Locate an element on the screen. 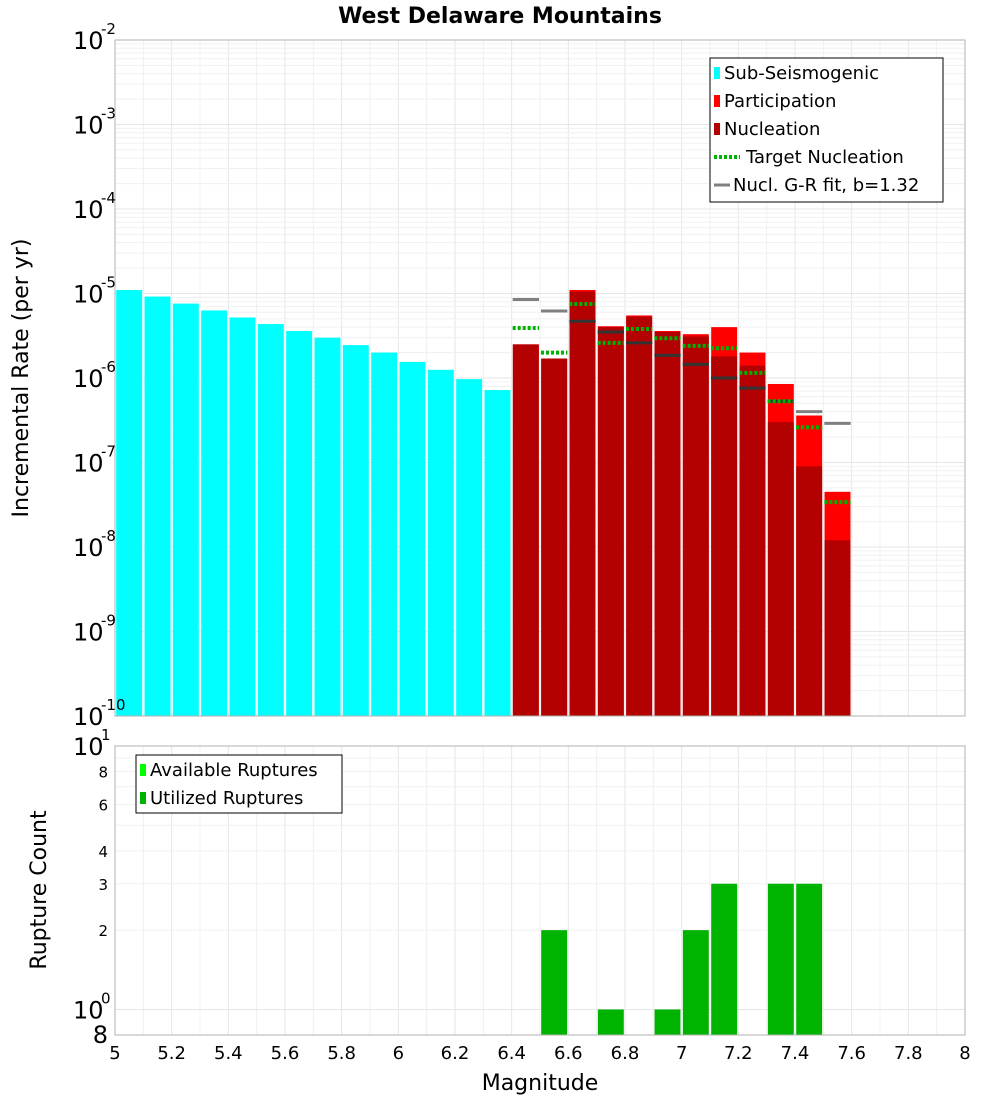 This screenshot has height=1100, width=1000. rate-y-tick-exponent: -5 is located at coordinates (108, 283).